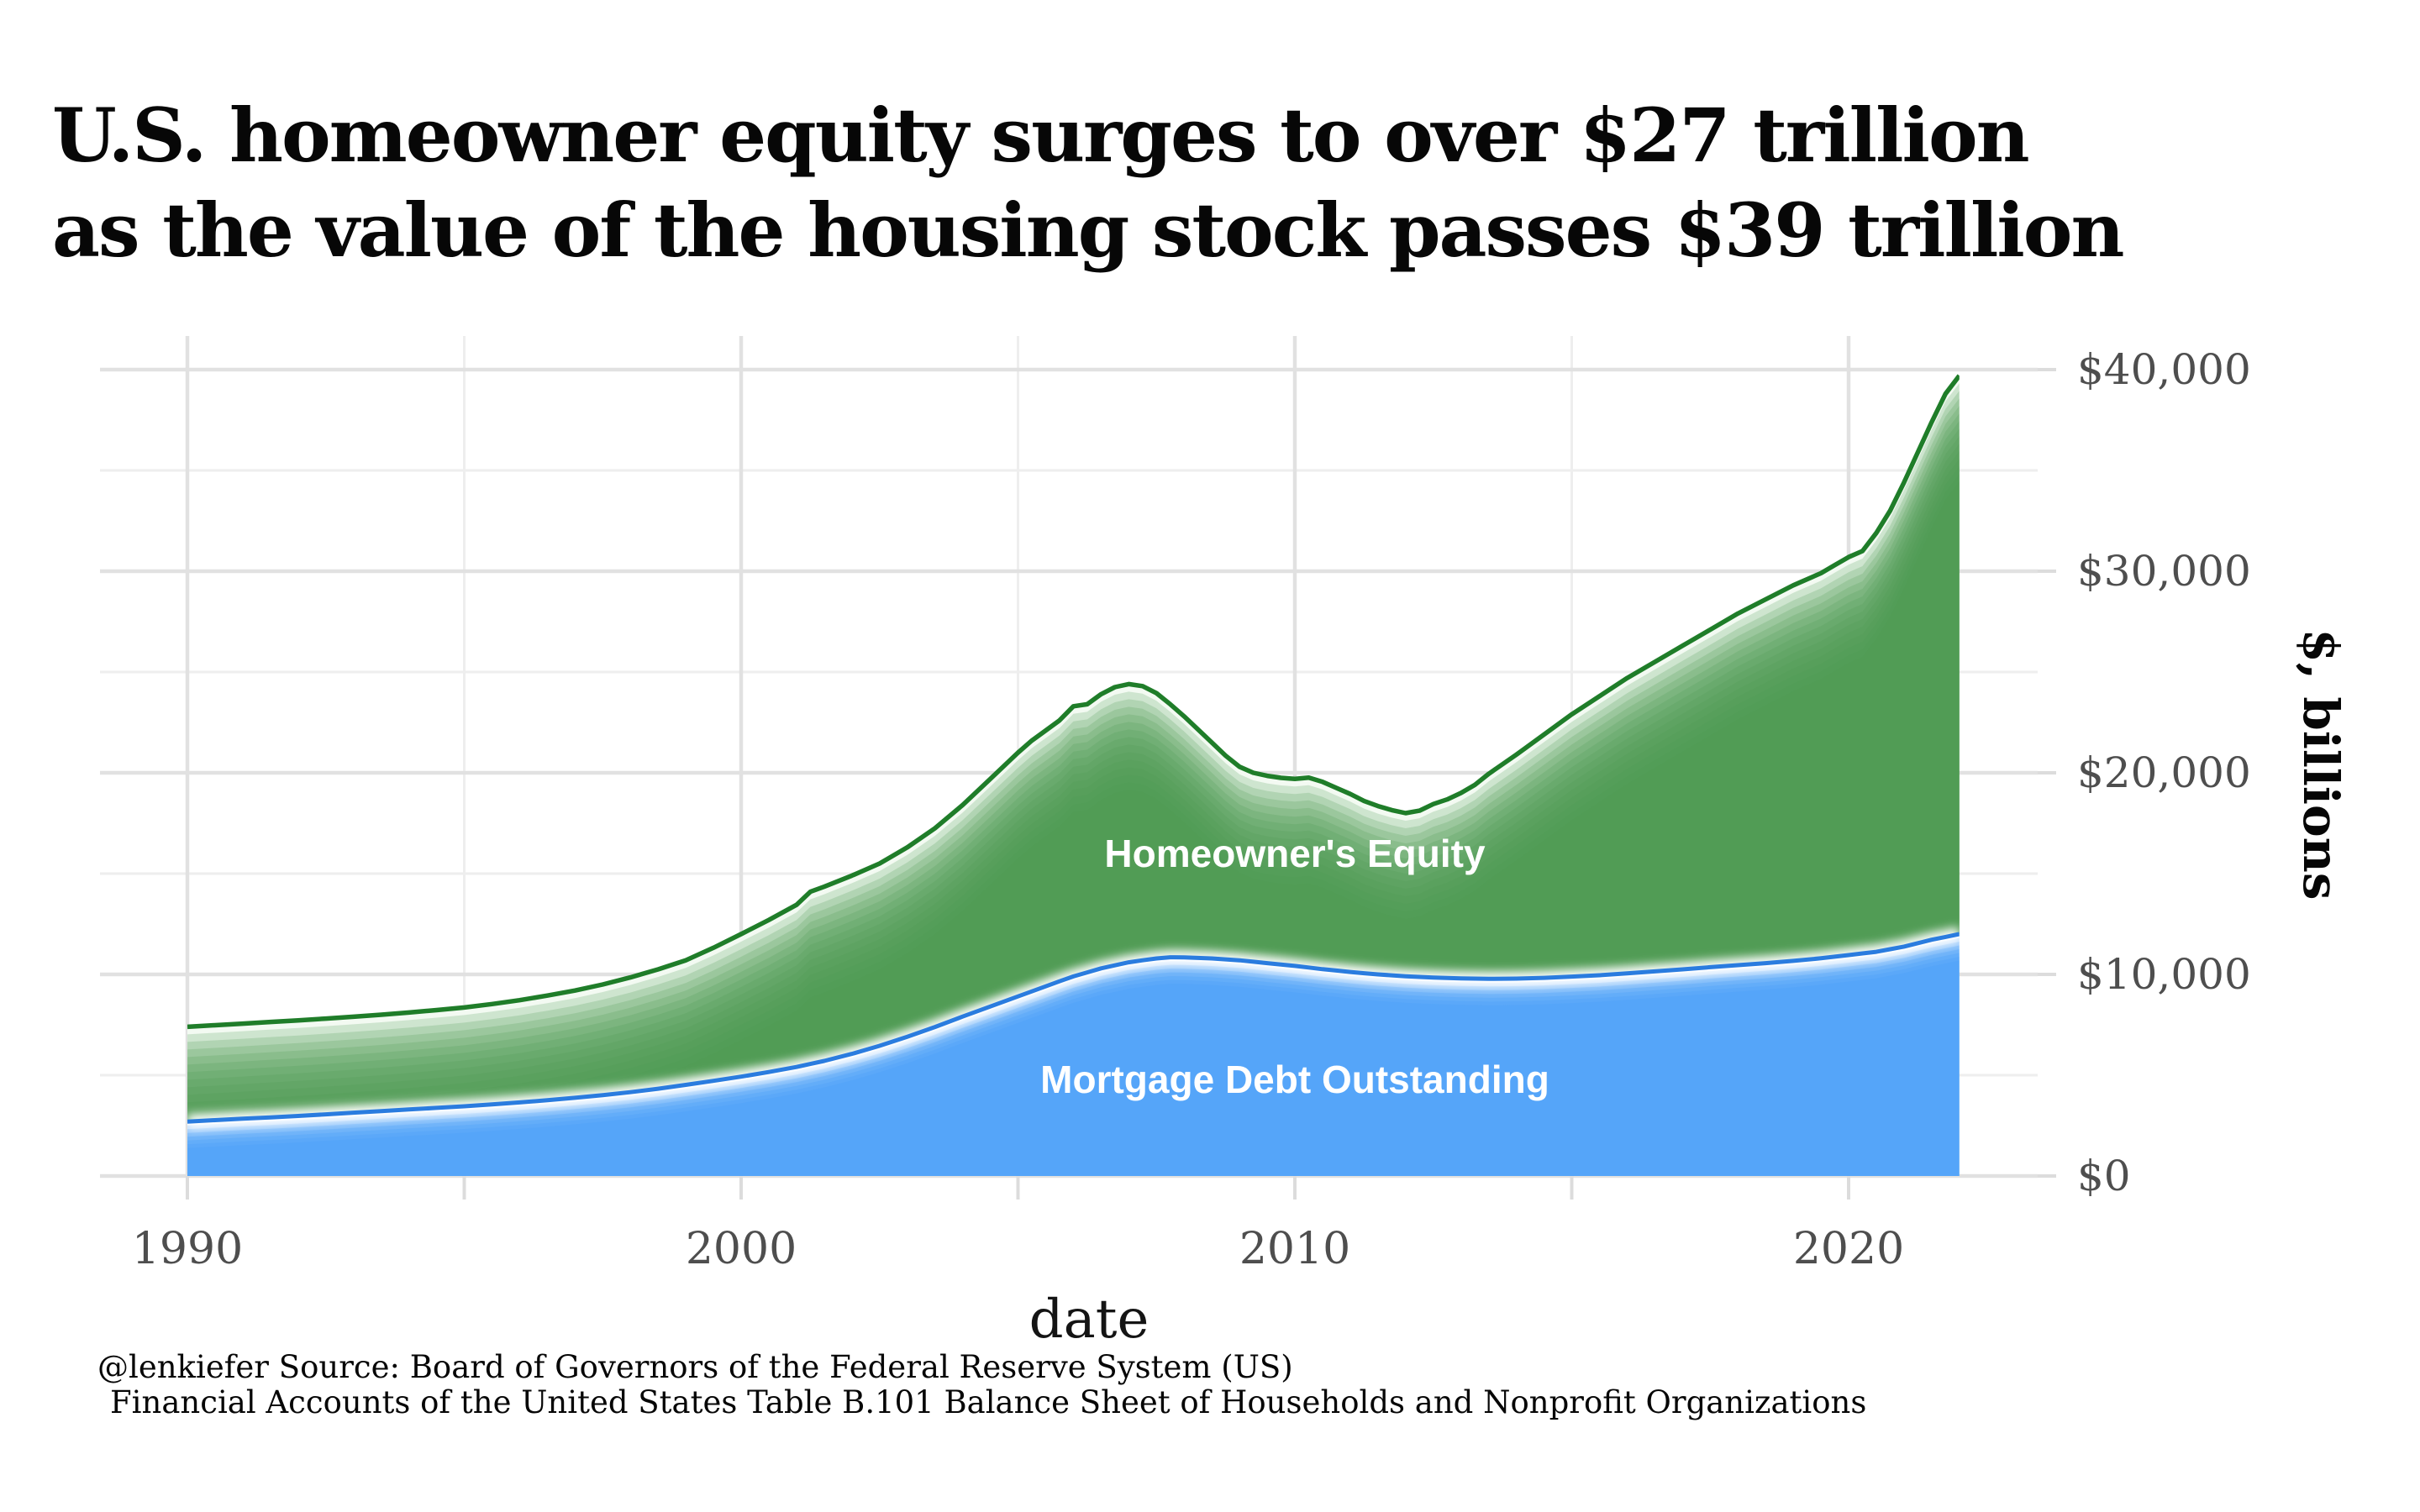  Describe the element at coordinates (2164, 571) in the screenshot. I see `y-tick-label: $30,000` at that location.